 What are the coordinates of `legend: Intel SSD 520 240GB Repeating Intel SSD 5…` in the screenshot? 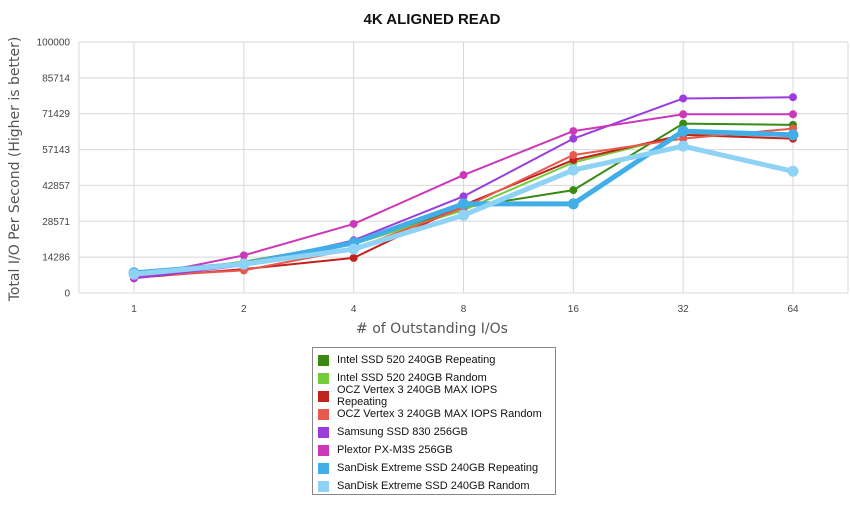 It's located at (434, 421).